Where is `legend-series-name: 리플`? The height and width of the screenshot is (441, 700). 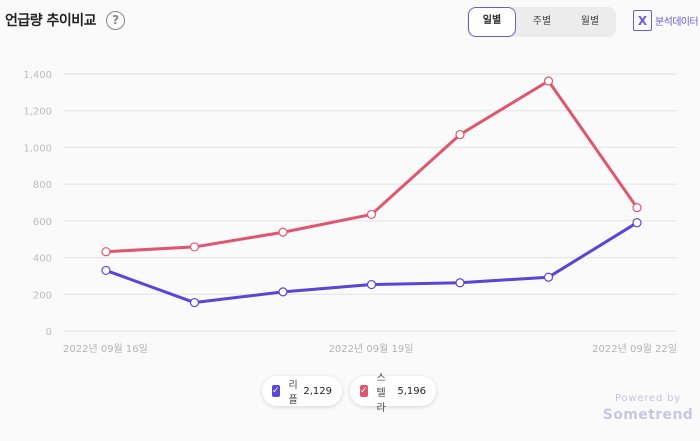 legend-series-name: 리플 is located at coordinates (293, 393).